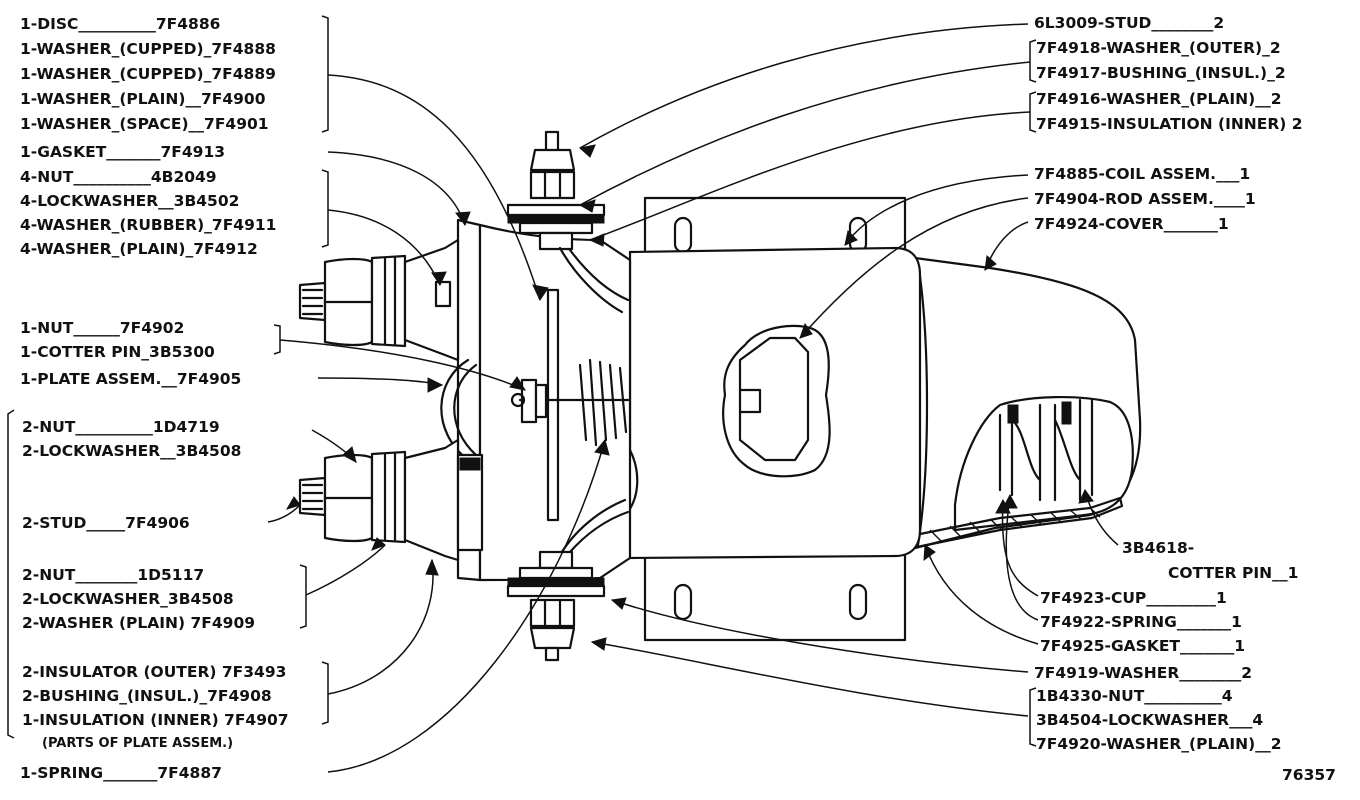 The height and width of the screenshot is (800, 1360). Describe the element at coordinates (113, 575) in the screenshot. I see `label-nut-2b: 2-NUT________1D5117` at that location.